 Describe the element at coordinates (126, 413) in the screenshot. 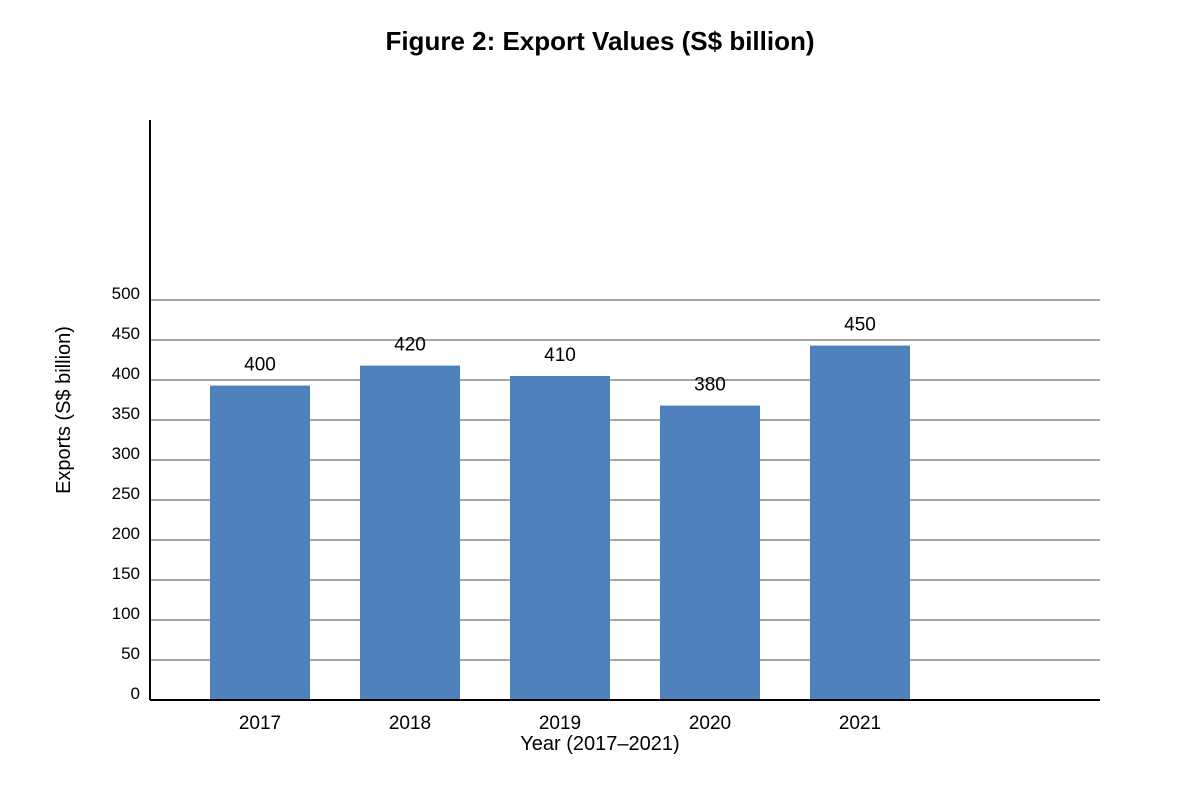

I see `y-tick-label: 350` at that location.